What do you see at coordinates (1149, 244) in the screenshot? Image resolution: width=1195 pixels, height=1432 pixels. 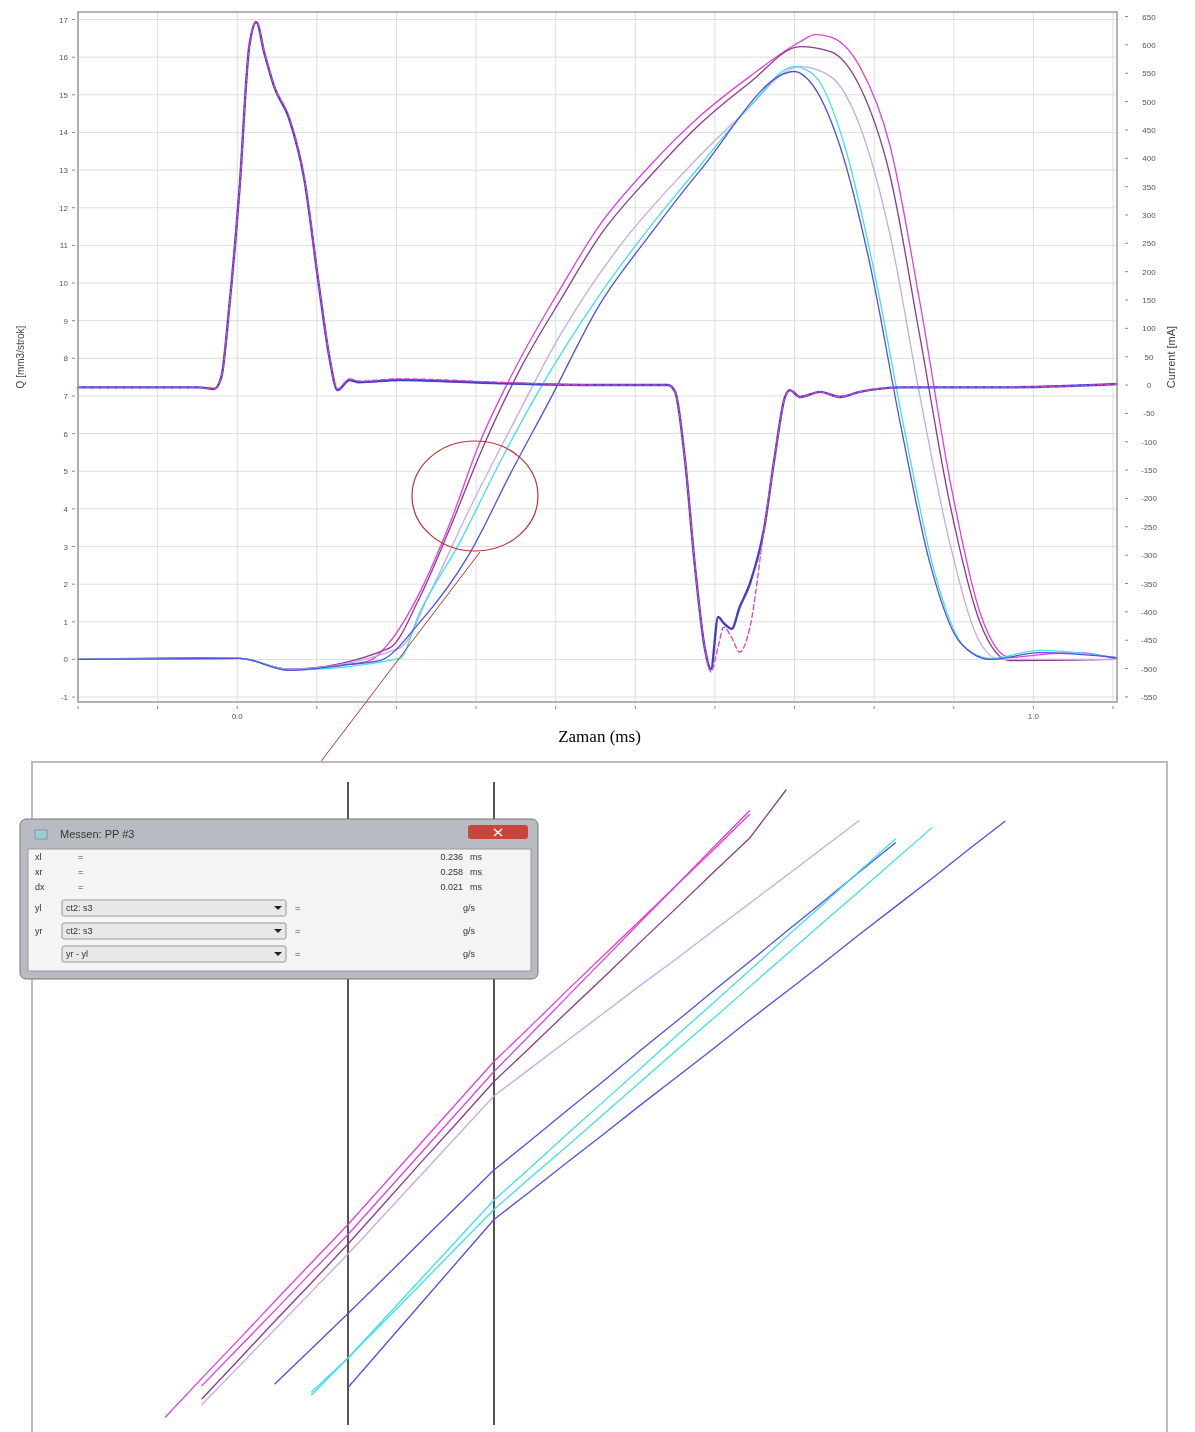 I see `y2-tick-label: 250` at bounding box center [1149, 244].